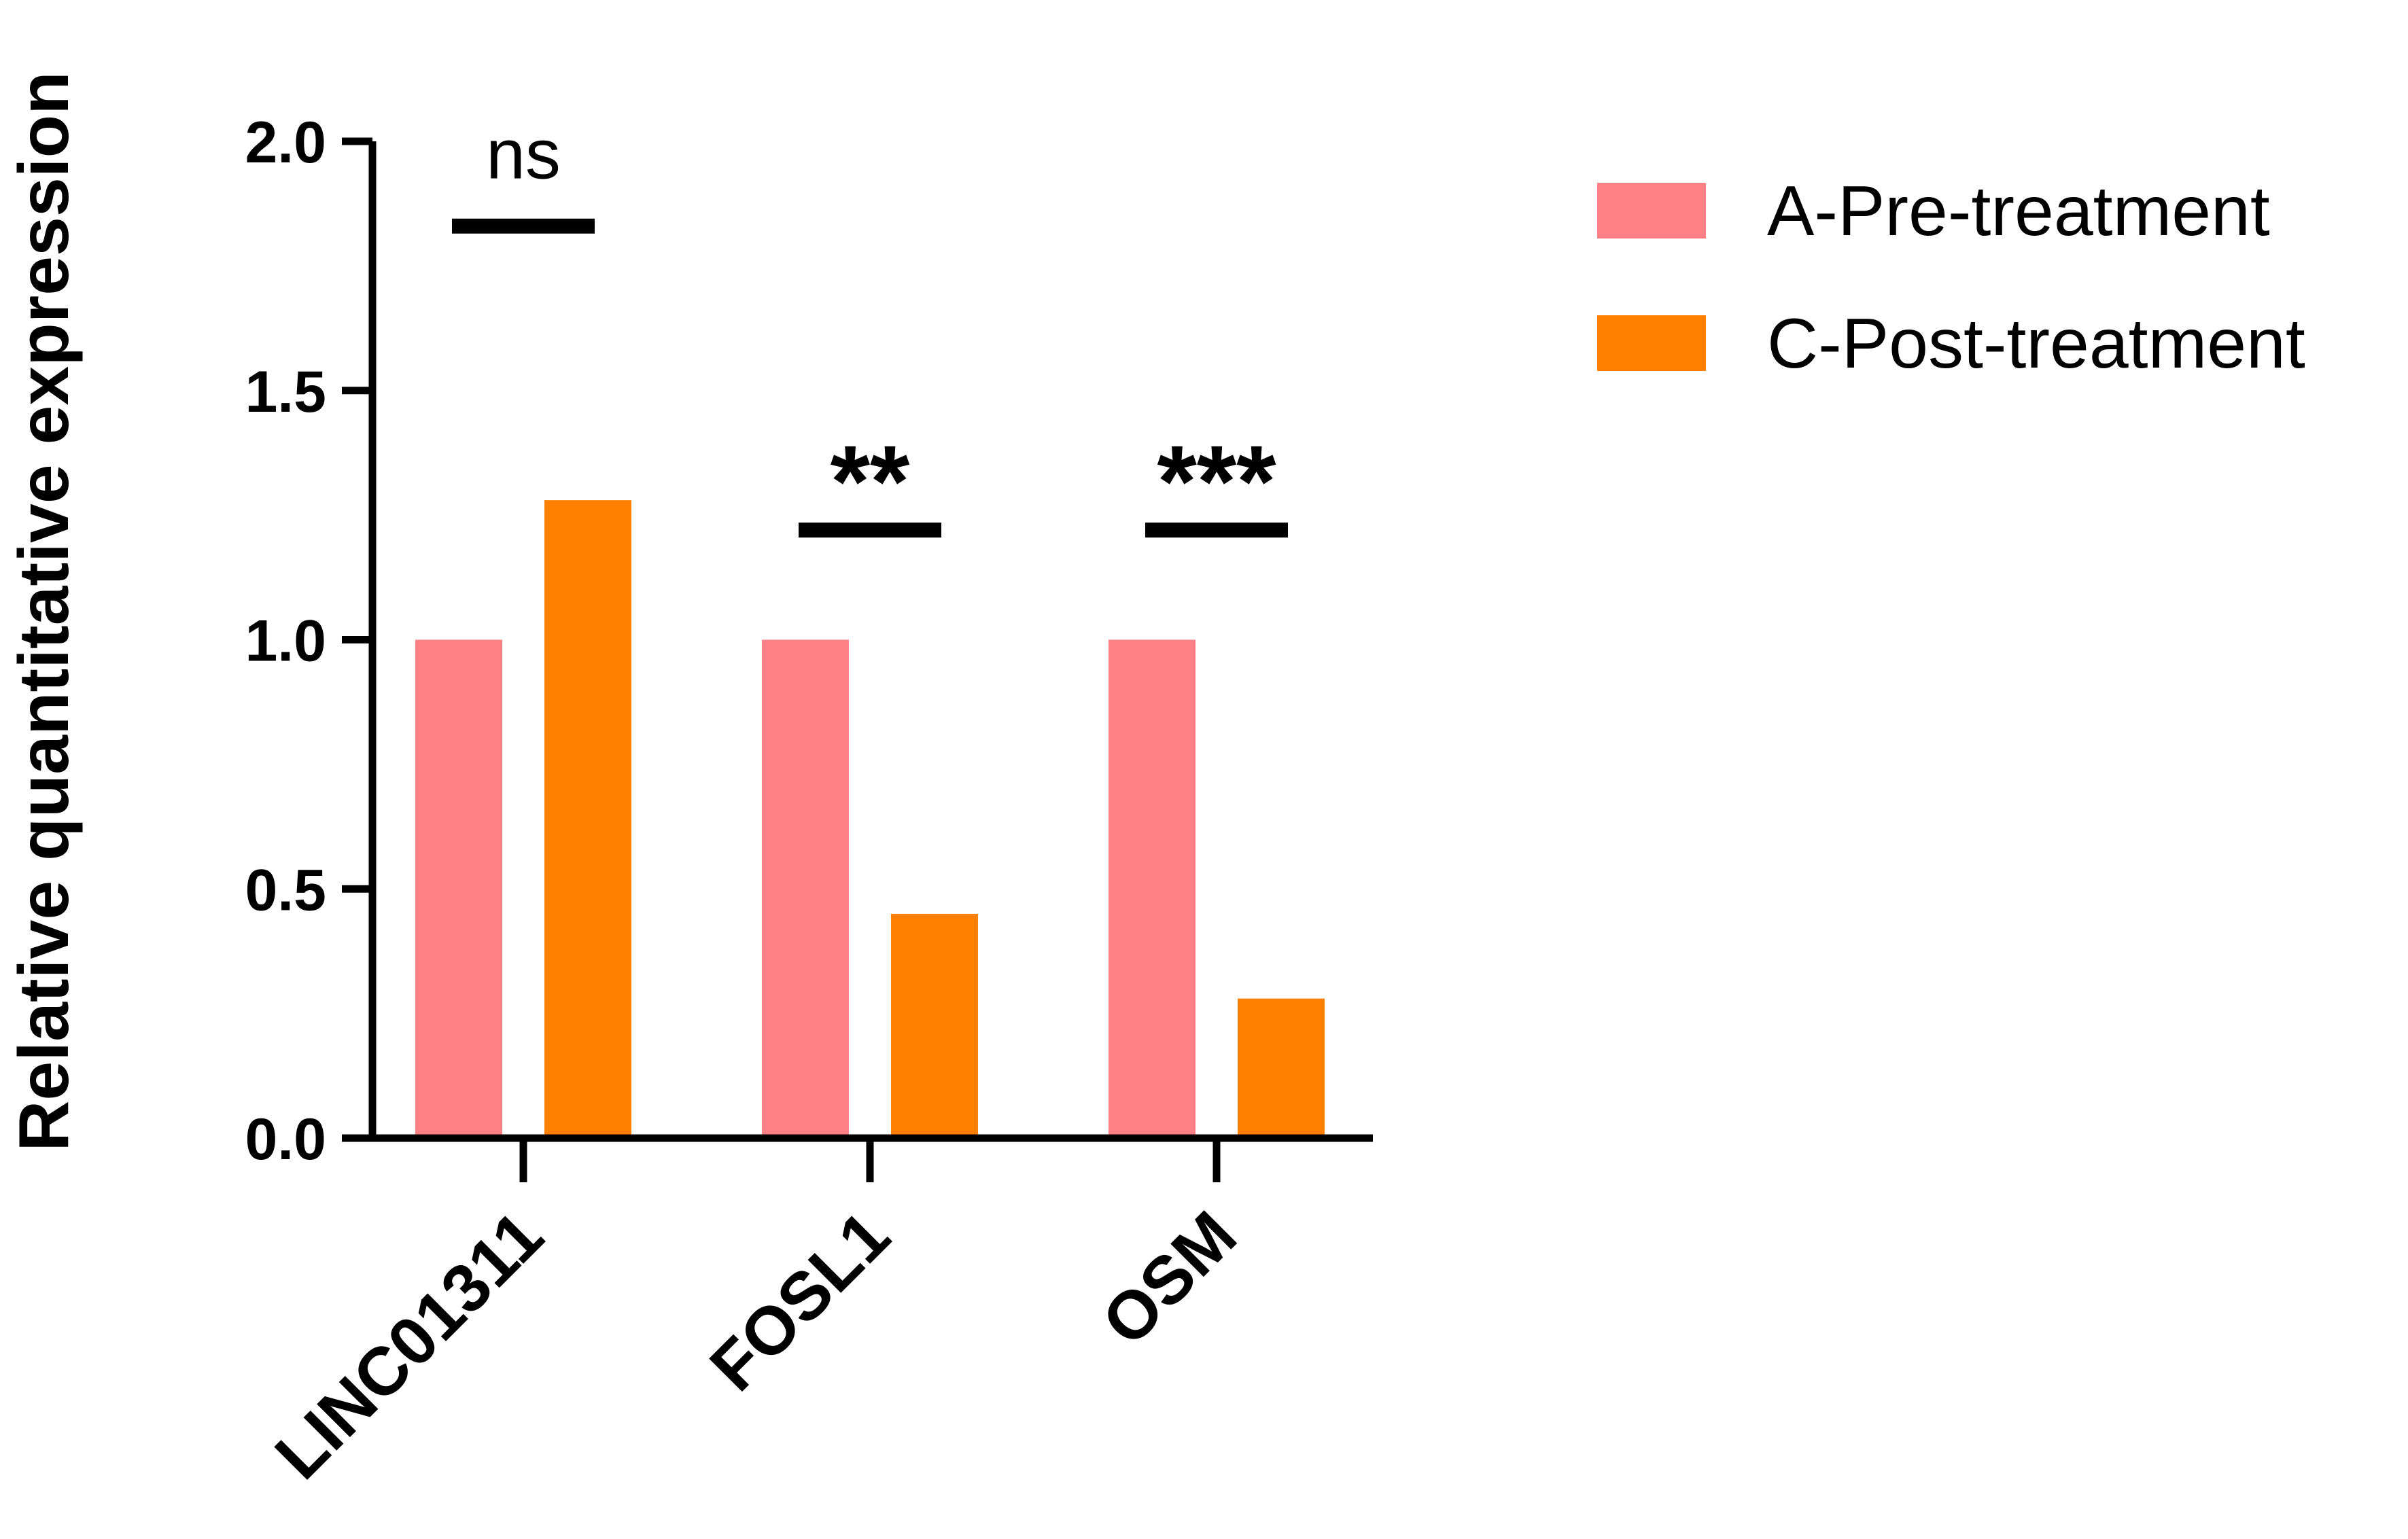  I want to click on significance-label: ***, so click(1216, 481).